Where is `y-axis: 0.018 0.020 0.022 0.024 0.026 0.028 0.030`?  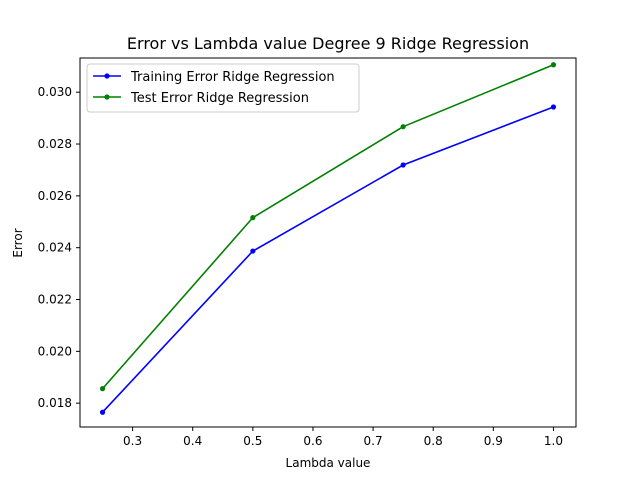
y-axis: 0.018 0.020 0.022 0.024 0.026 0.028 0.030 is located at coordinates (59, 247).